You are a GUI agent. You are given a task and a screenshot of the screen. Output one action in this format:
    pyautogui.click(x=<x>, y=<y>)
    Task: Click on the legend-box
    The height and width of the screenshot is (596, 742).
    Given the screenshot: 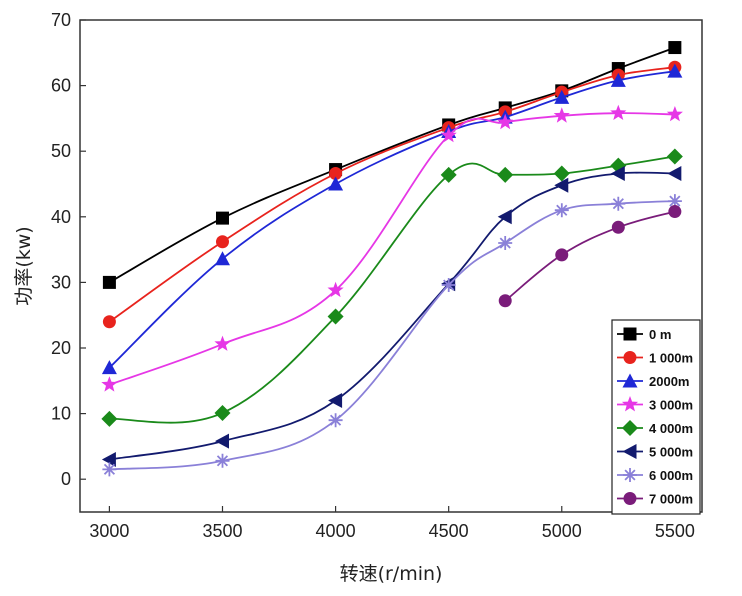 What is the action you would take?
    pyautogui.click(x=656, y=417)
    